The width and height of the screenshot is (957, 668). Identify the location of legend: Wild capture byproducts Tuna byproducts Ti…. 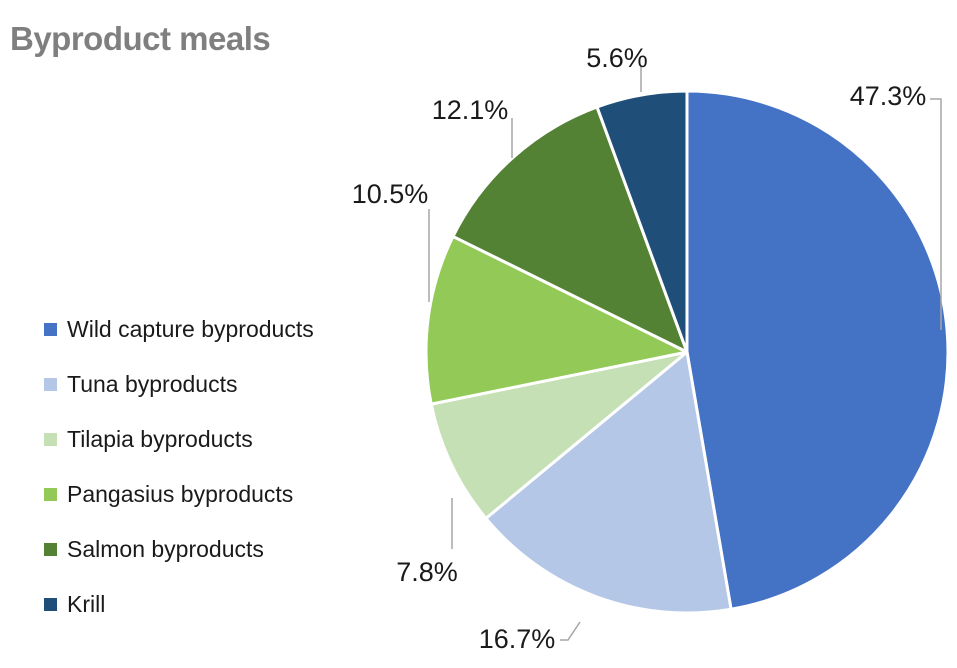
(179, 467).